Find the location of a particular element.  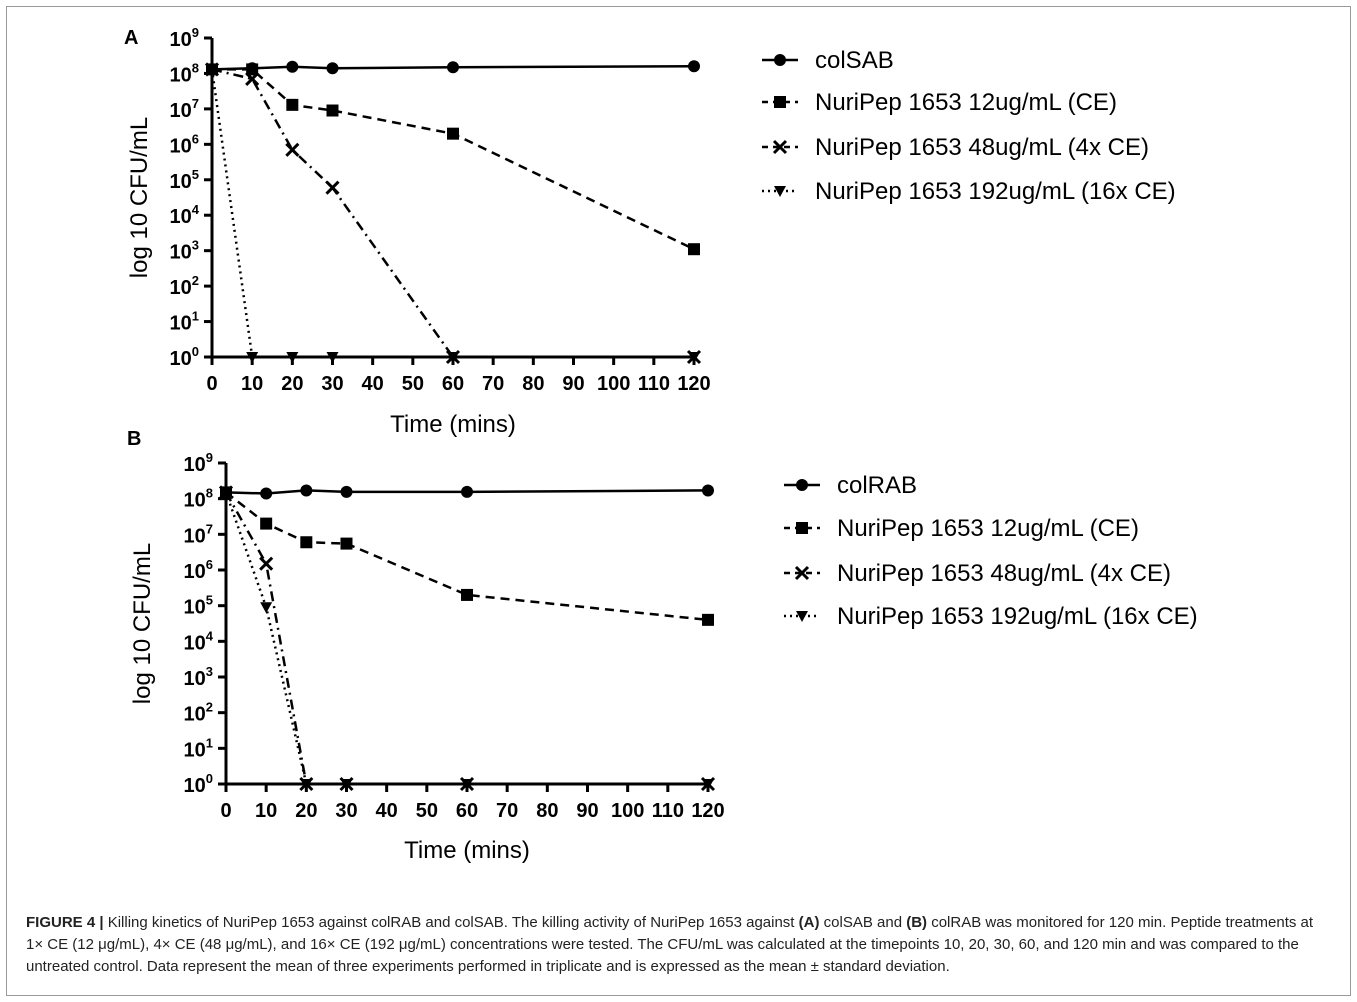

caption-text-2: colSAB and is located at coordinates (863, 922).